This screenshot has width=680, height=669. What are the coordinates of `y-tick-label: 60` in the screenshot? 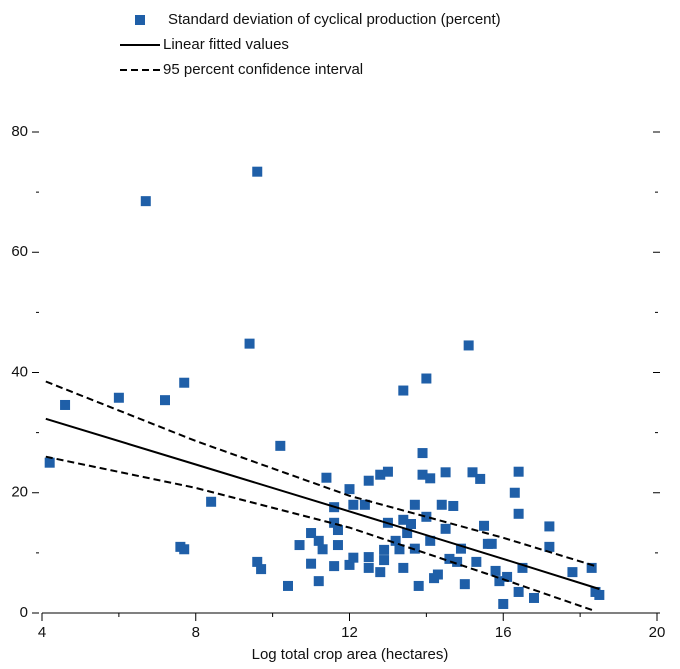 It's located at (19, 251).